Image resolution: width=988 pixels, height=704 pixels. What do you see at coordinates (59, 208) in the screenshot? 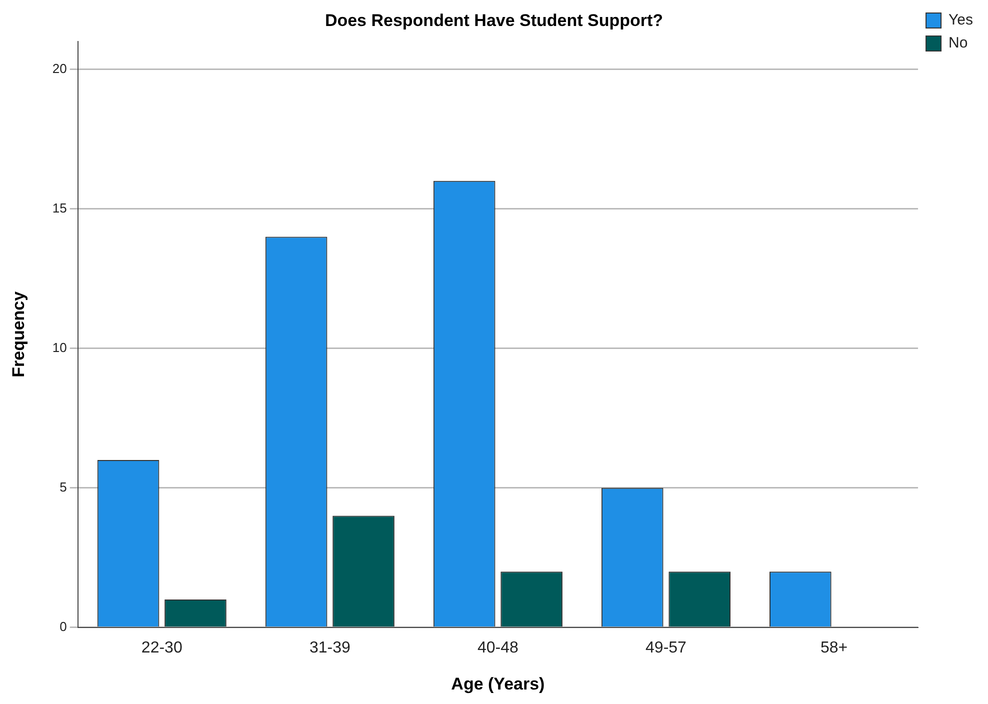
I see `y-tick-label: 15` at bounding box center [59, 208].